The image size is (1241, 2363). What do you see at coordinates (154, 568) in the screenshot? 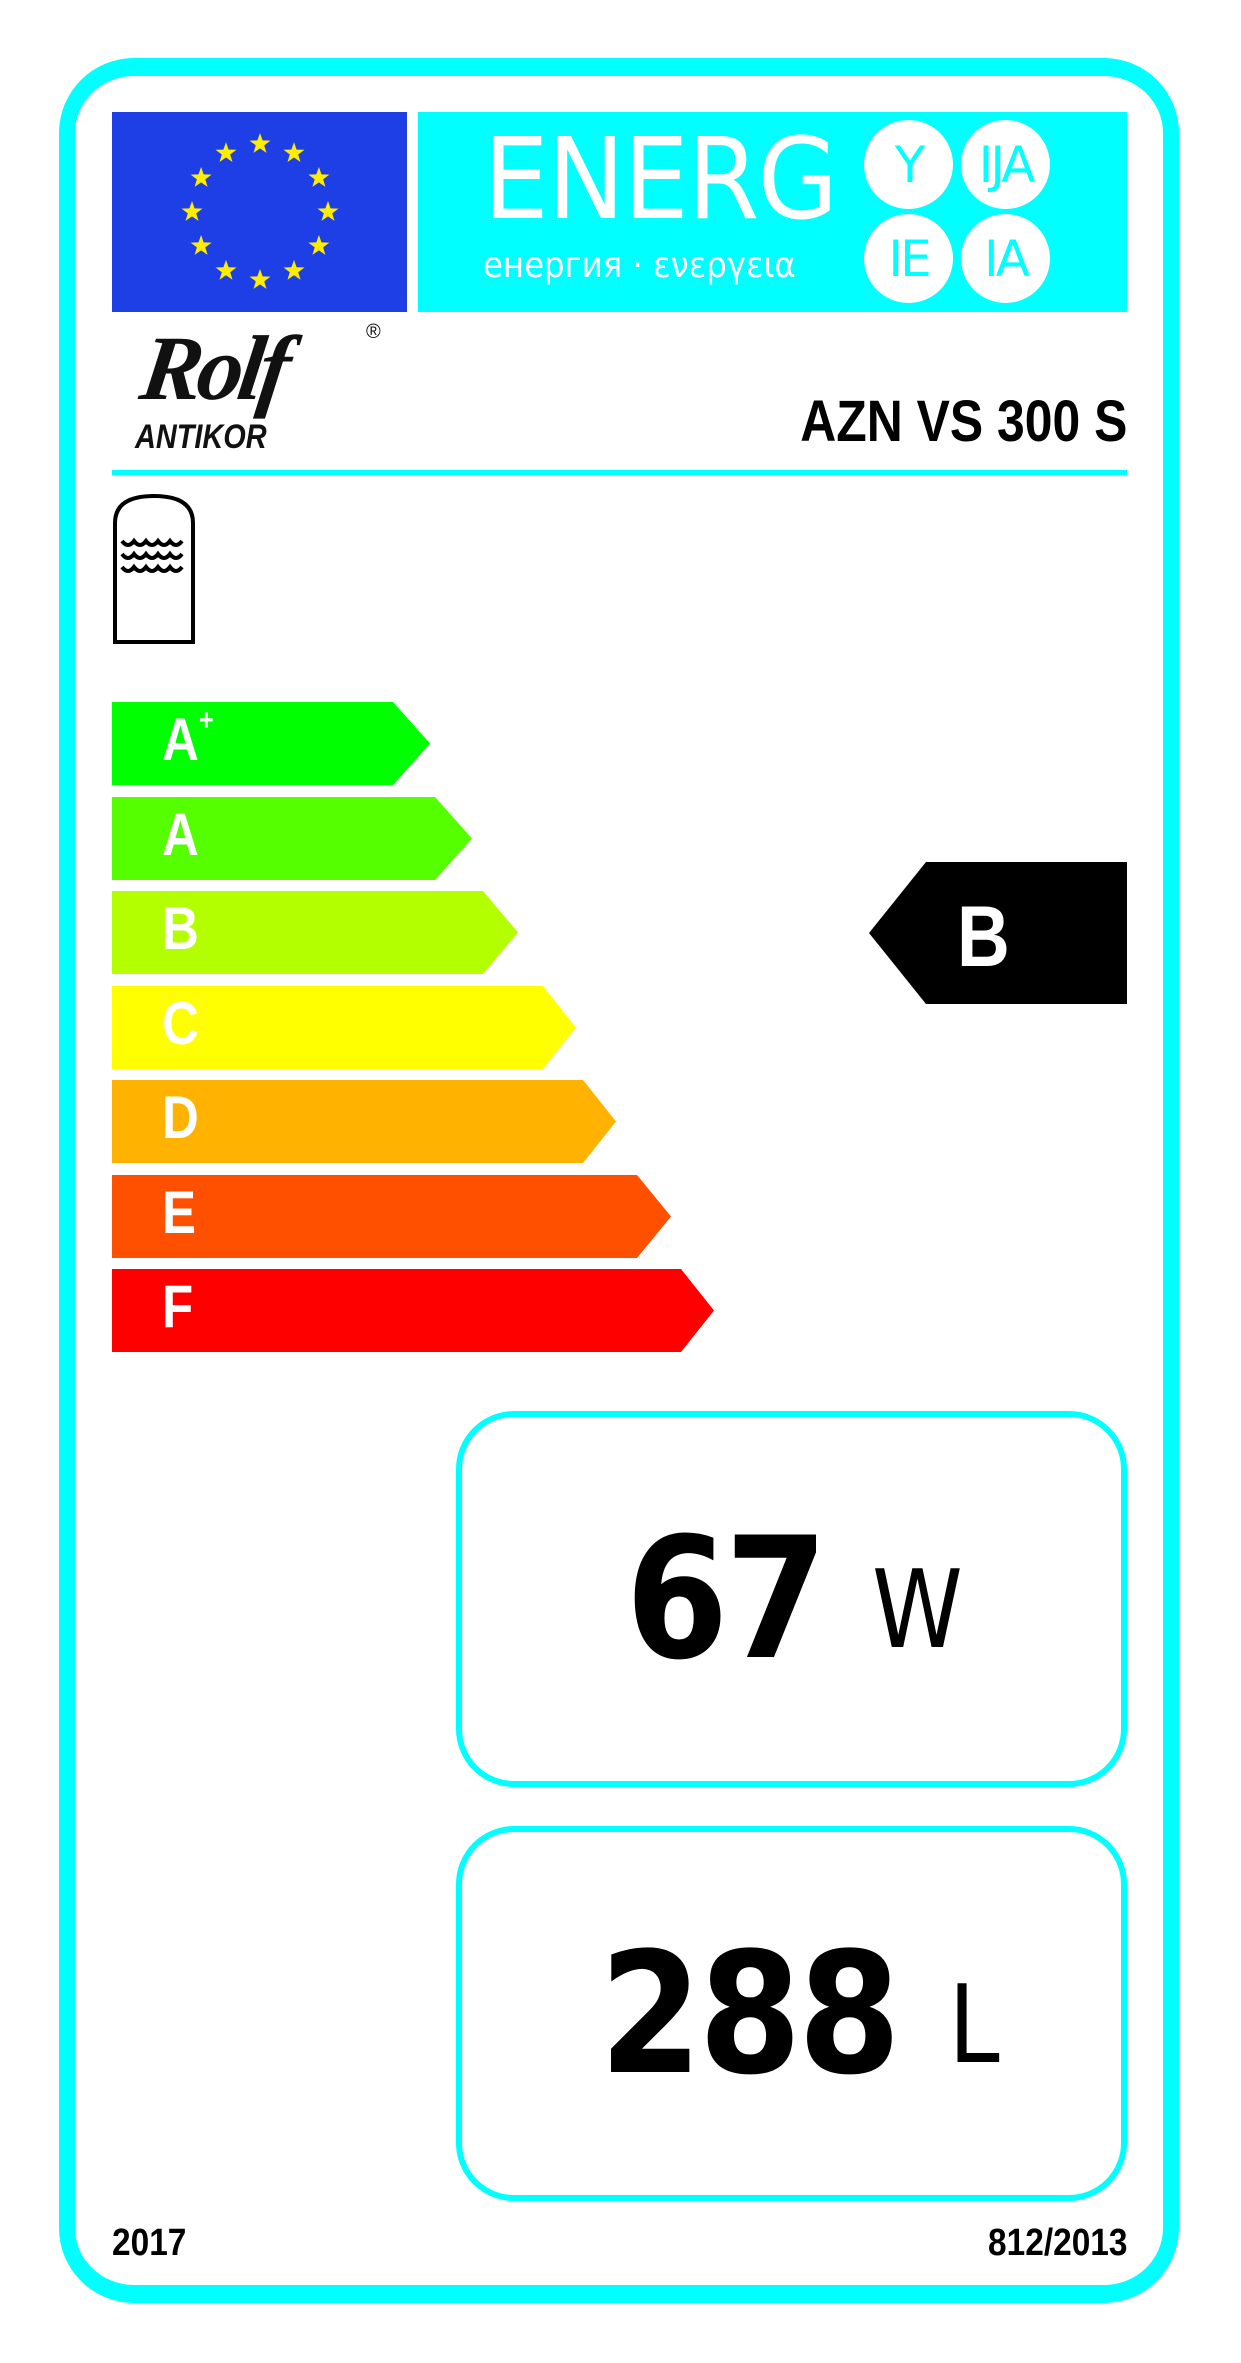
I see `water-heater-tank-icon` at bounding box center [154, 568].